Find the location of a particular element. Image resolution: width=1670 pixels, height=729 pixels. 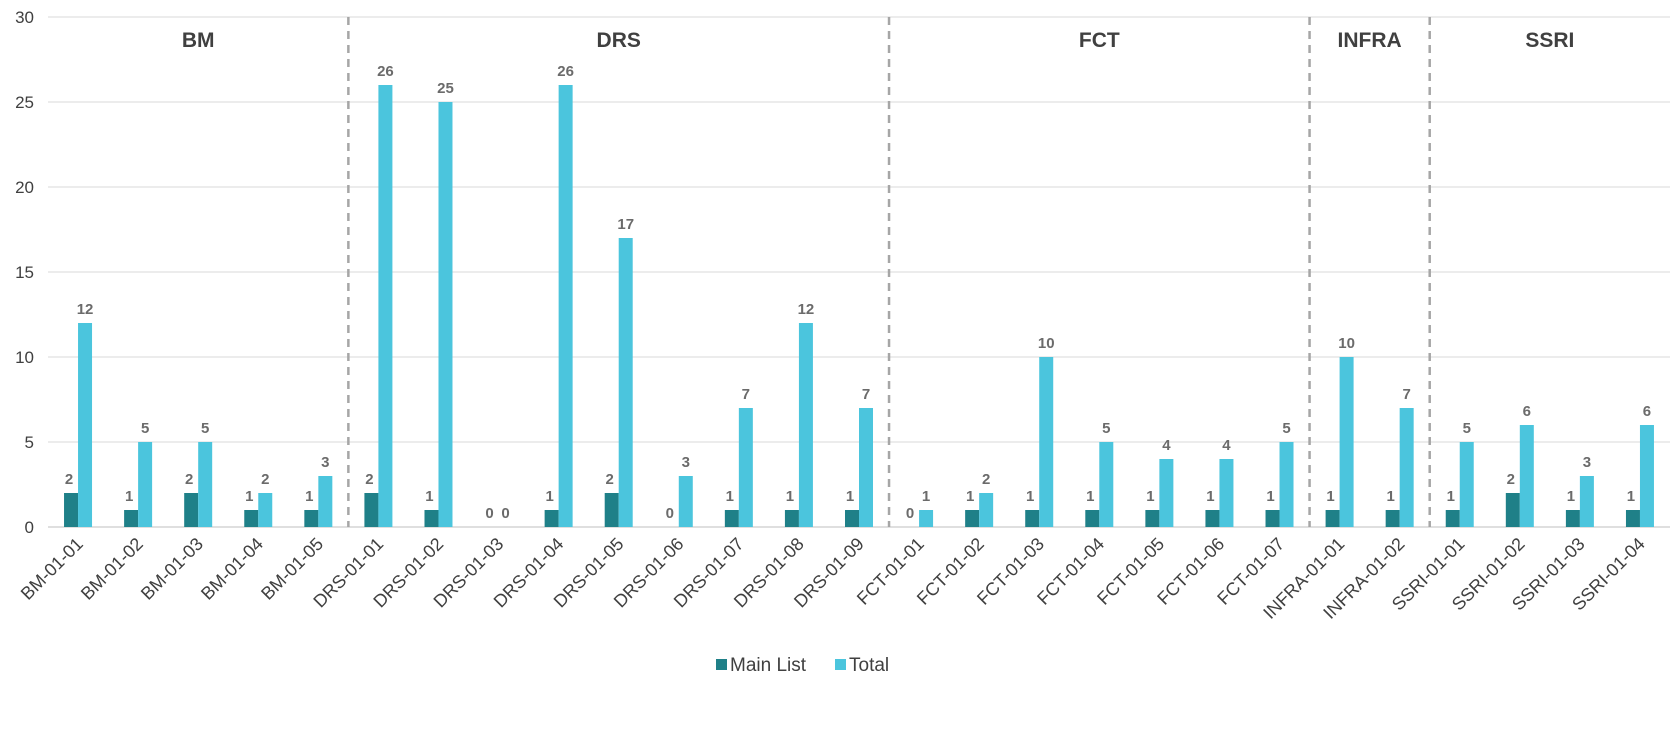

group-label-fct: FCT is located at coordinates (1099, 40).